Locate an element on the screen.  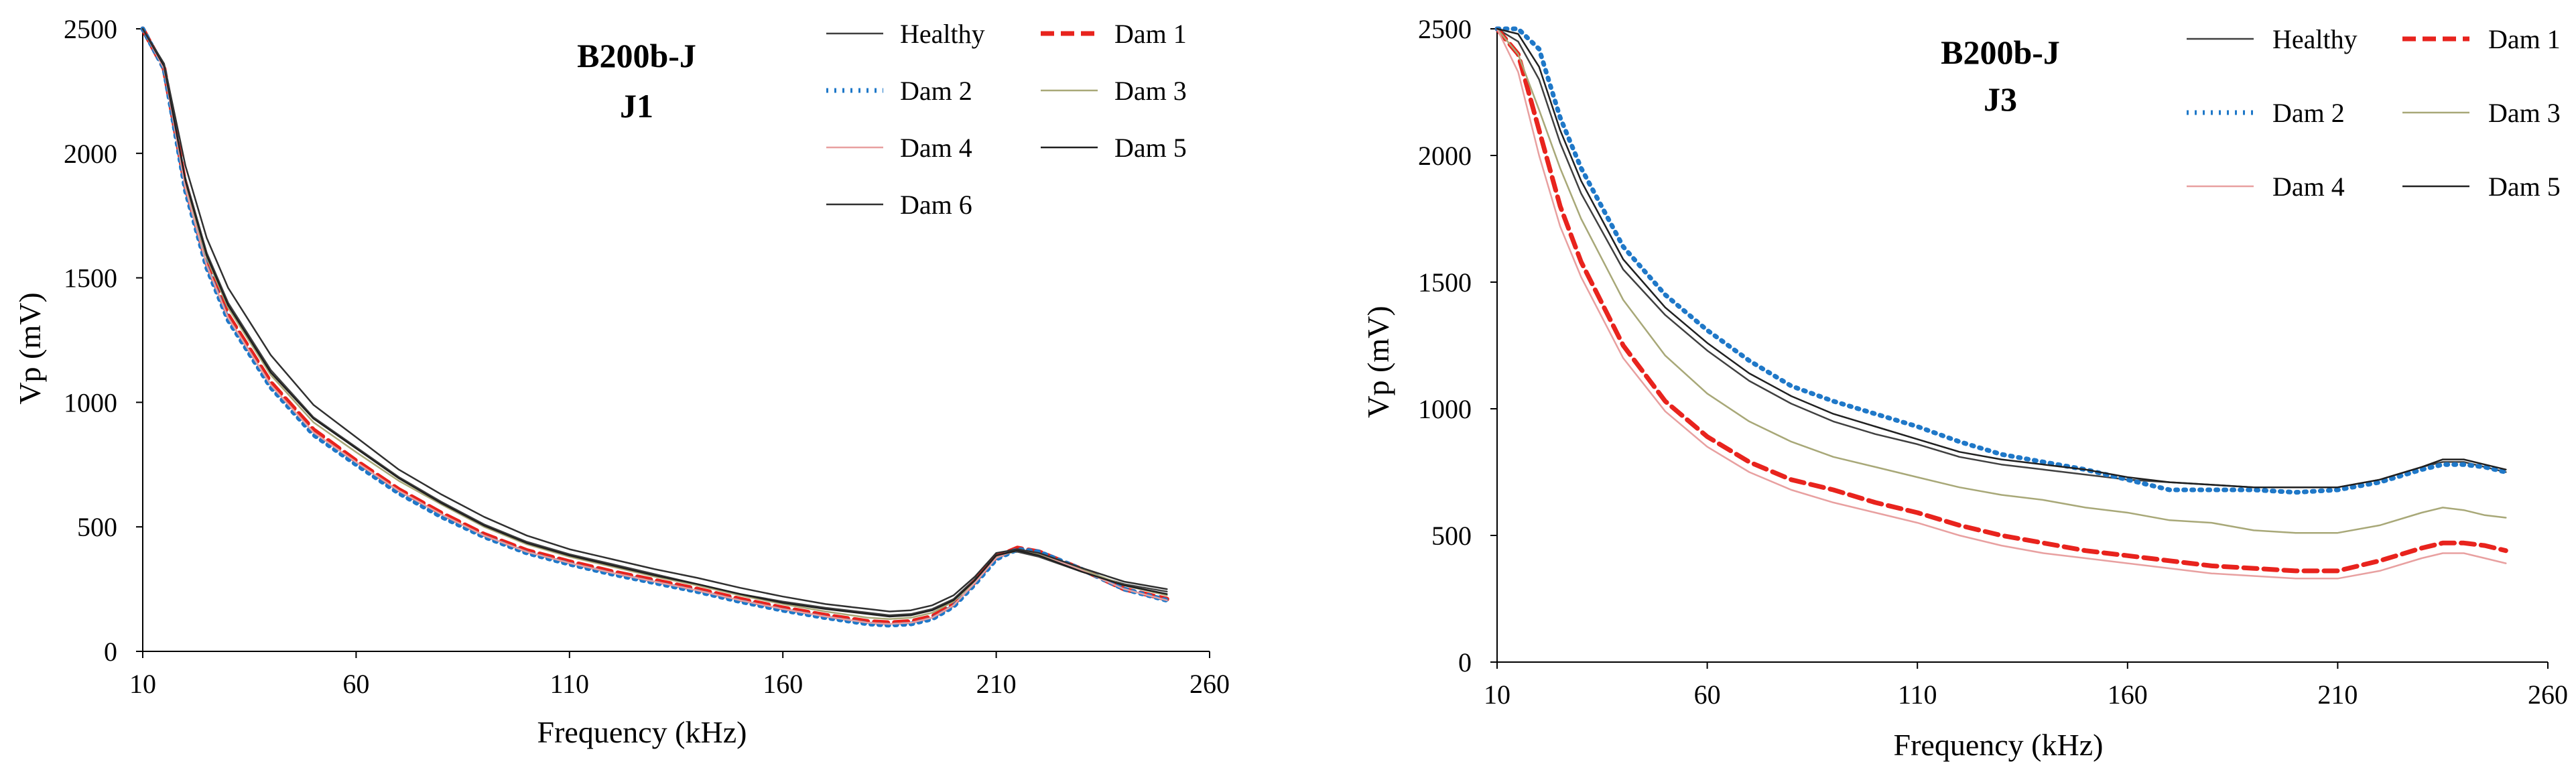
chart-subtitle: J1 is located at coordinates (636, 106).